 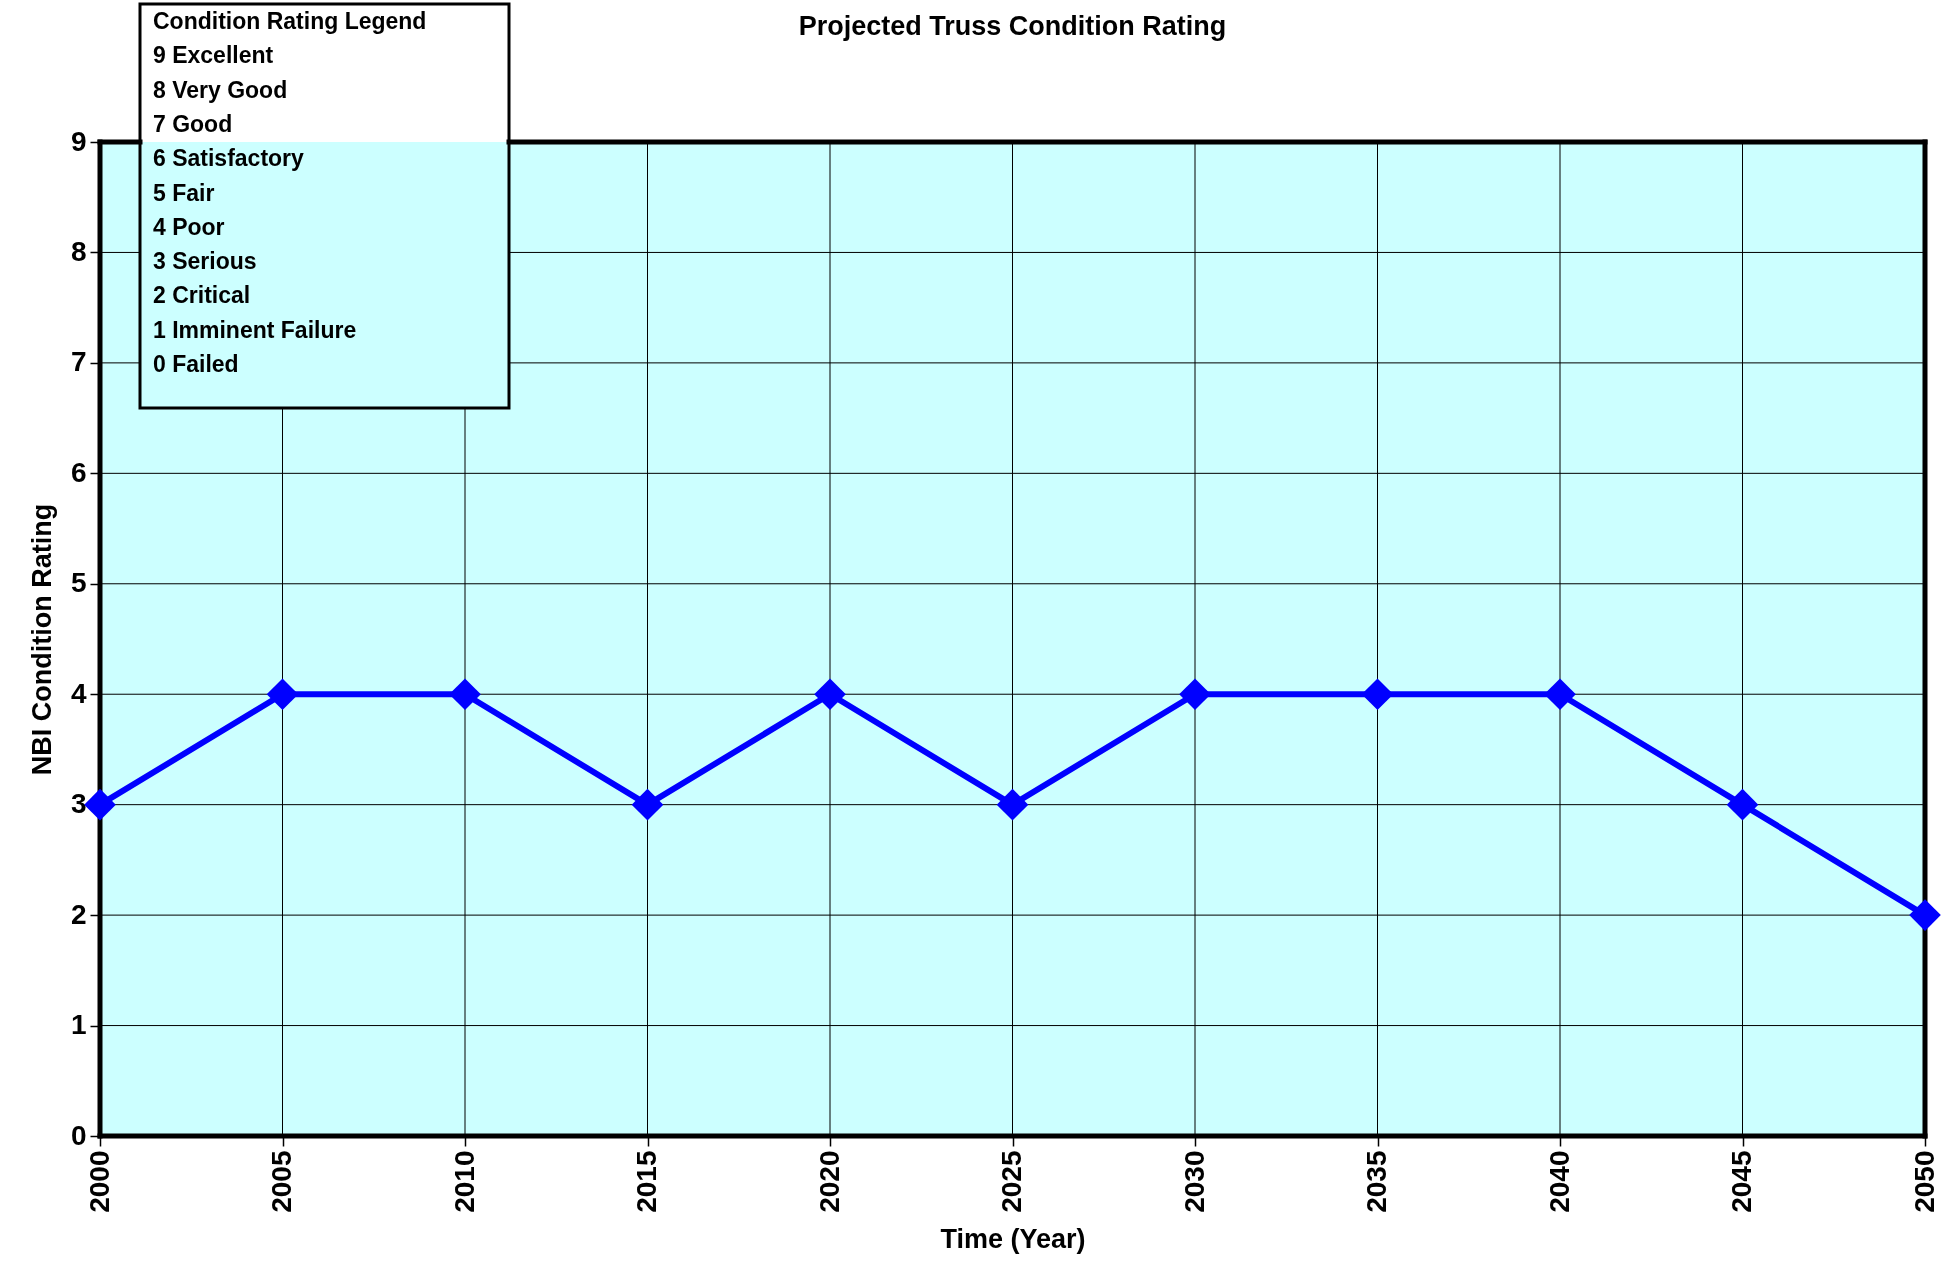 What do you see at coordinates (229, 158) in the screenshot?
I see `annotation: 6 Satisfactory` at bounding box center [229, 158].